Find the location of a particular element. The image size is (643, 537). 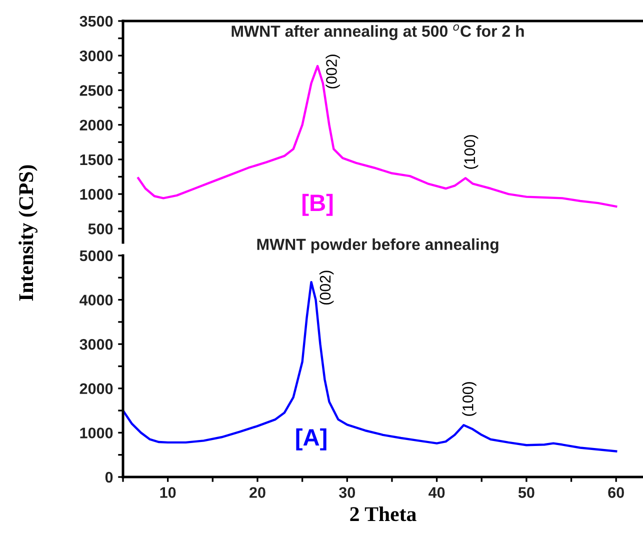

x-tick-label: 60 is located at coordinates (616, 492).